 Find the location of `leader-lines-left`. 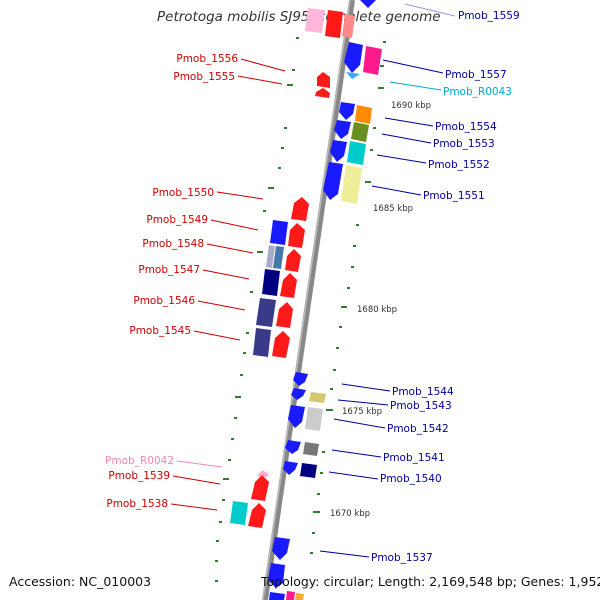

leader-lines-left is located at coordinates (228, 284).